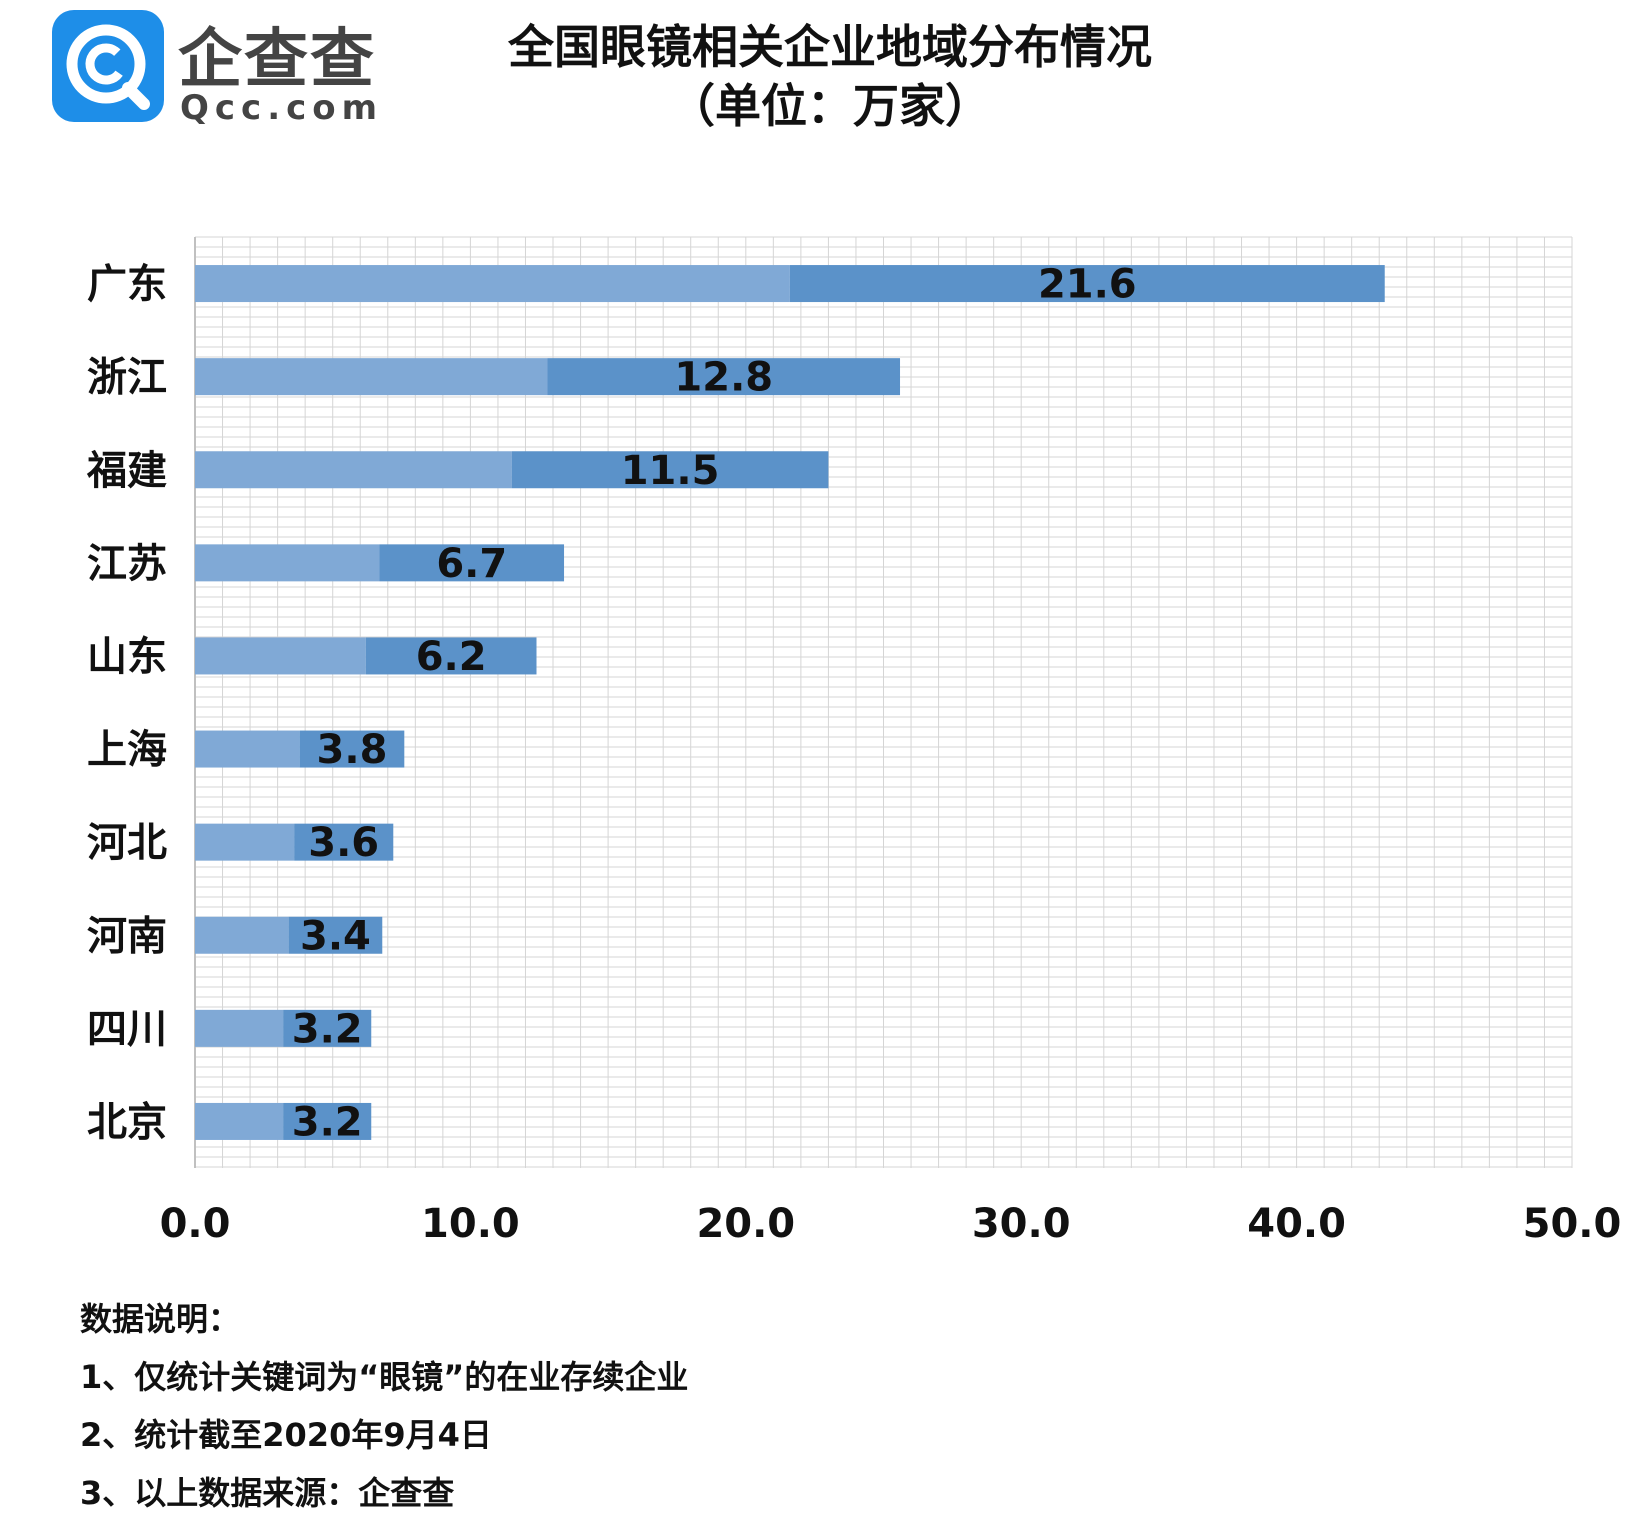  I want to click on data-label: 6.7, so click(471, 564).